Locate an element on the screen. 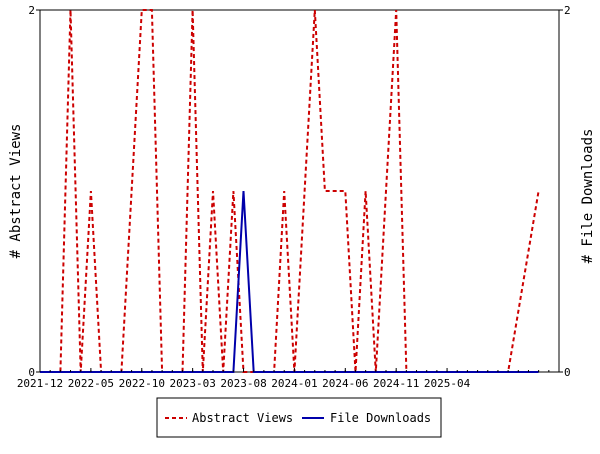  x-tick-label: 2024-01 is located at coordinates (294, 383).